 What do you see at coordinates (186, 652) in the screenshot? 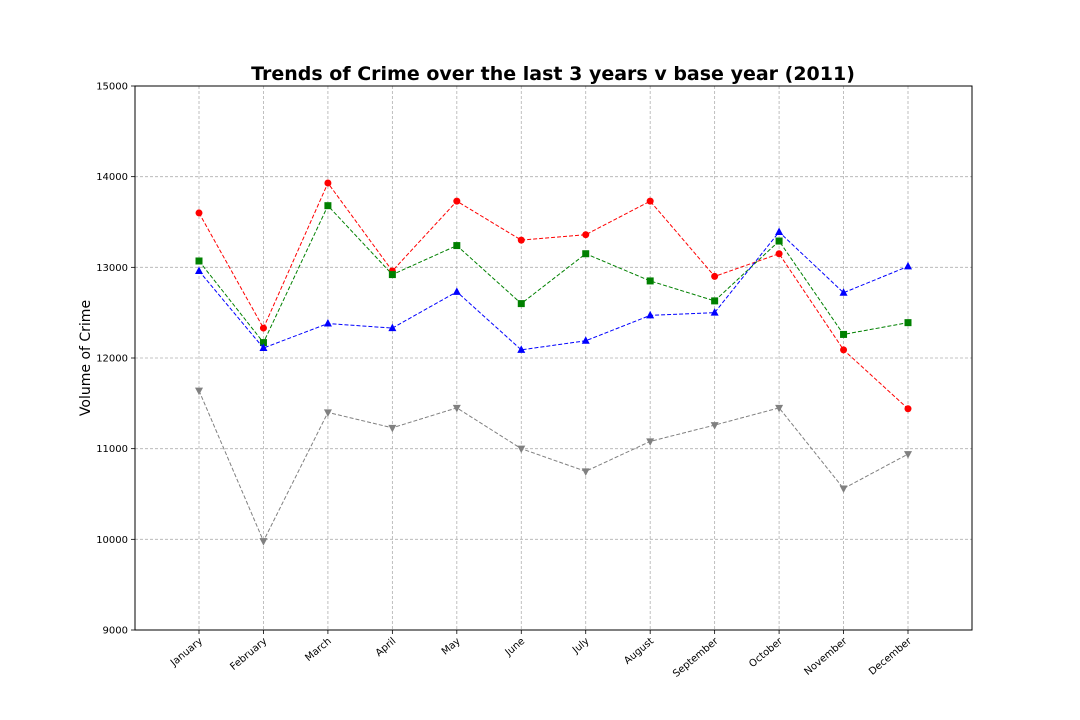
I see `x-tick-label: January` at bounding box center [186, 652].